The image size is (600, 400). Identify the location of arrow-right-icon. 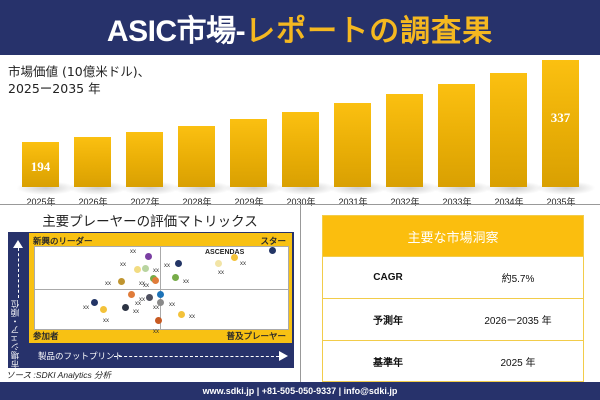
(283, 356).